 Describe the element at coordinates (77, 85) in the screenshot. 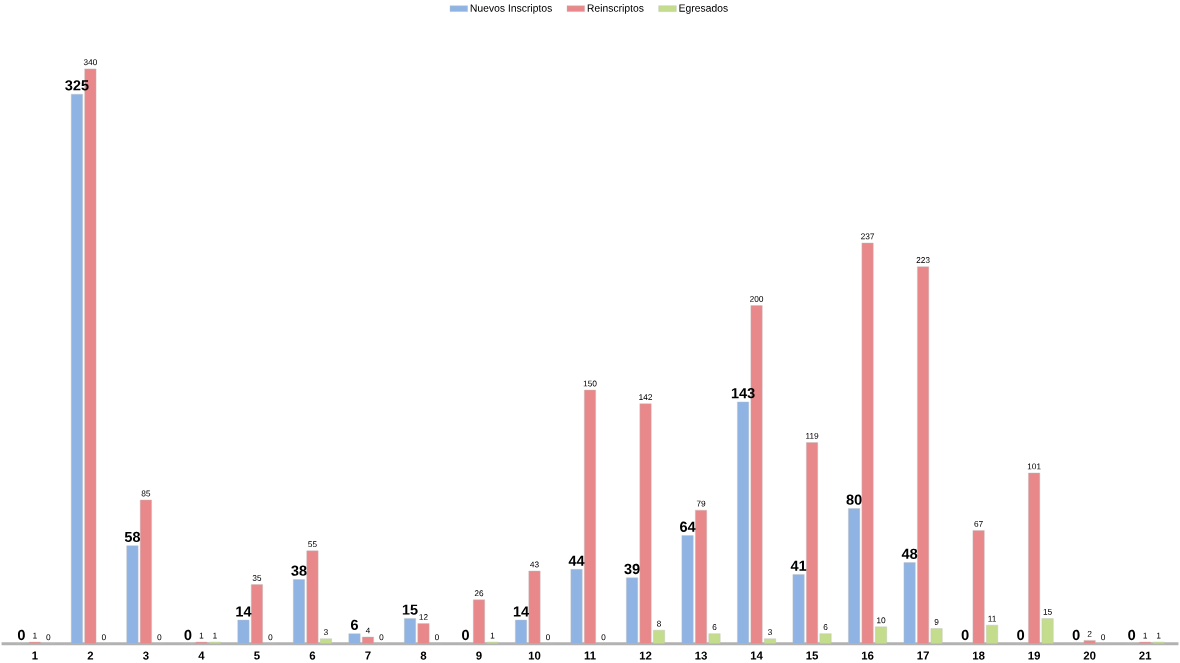

I see `data-label: 325` at that location.